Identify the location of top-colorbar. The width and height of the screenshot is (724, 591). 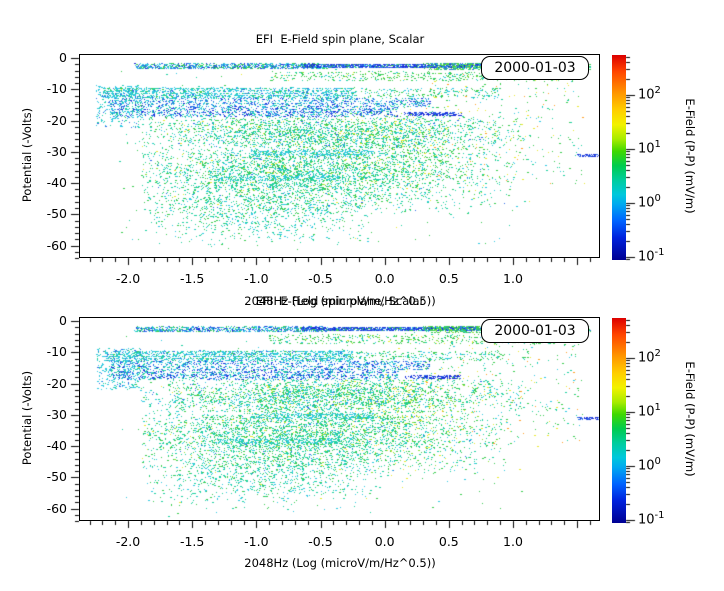
(619, 157).